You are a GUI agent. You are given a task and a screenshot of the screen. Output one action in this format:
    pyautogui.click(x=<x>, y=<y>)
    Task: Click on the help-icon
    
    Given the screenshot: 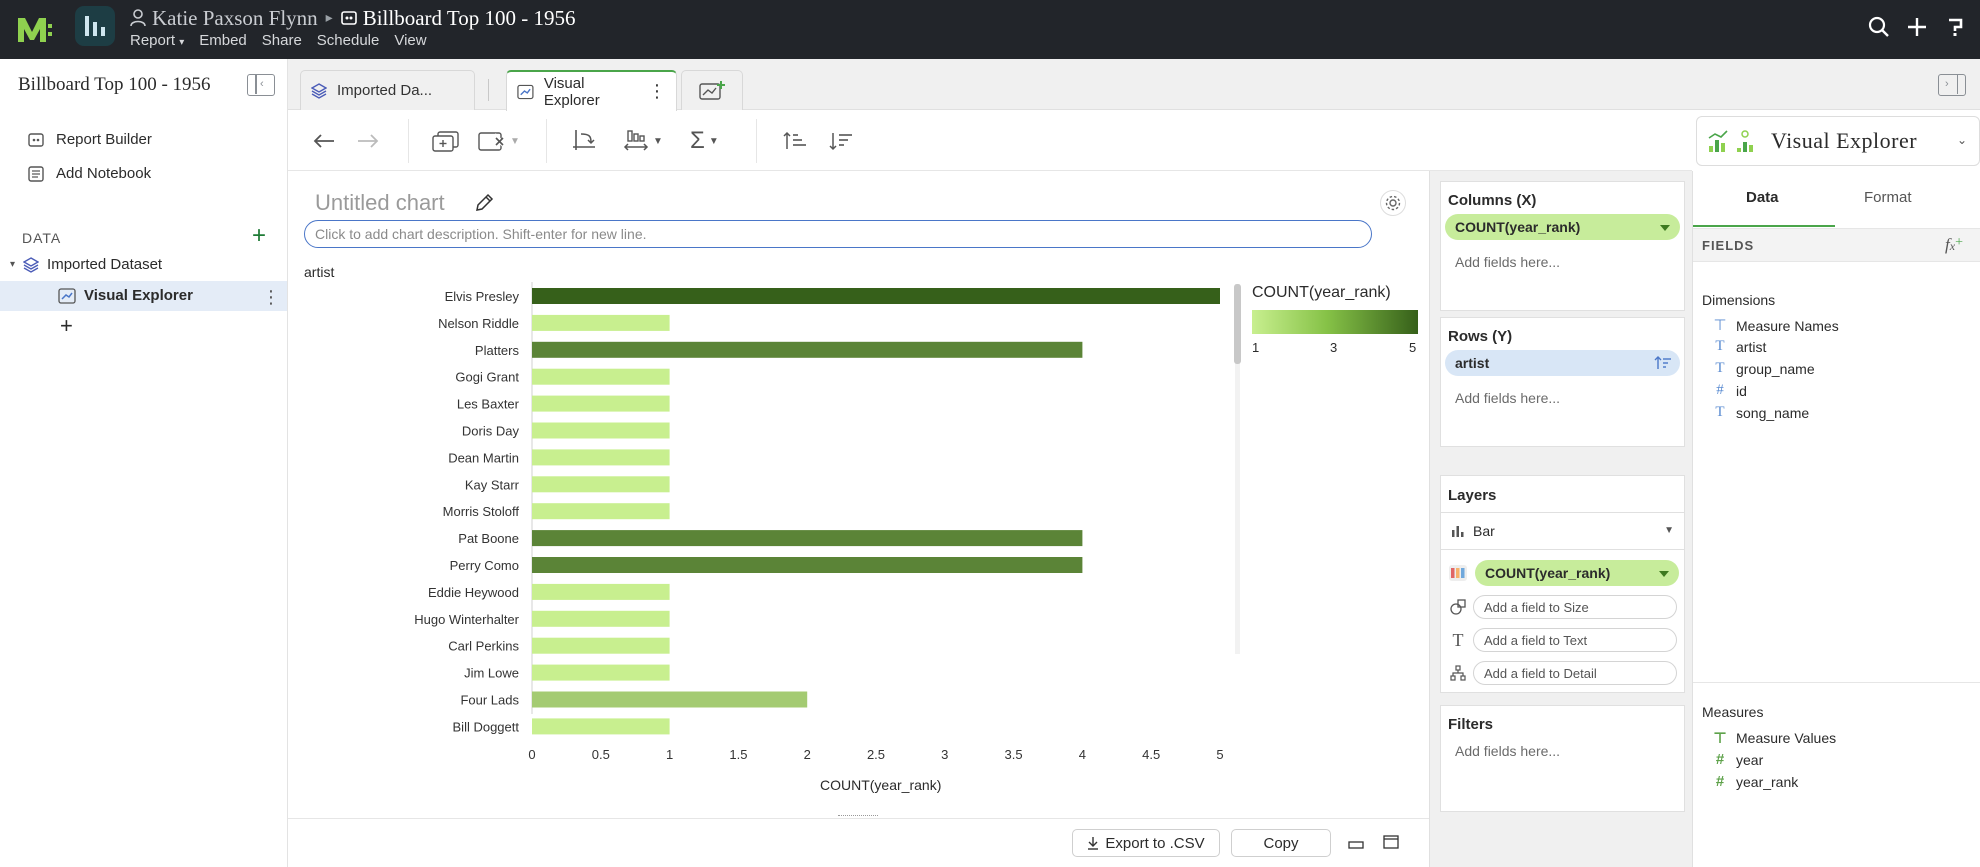 What is the action you would take?
    pyautogui.click(x=1955, y=27)
    